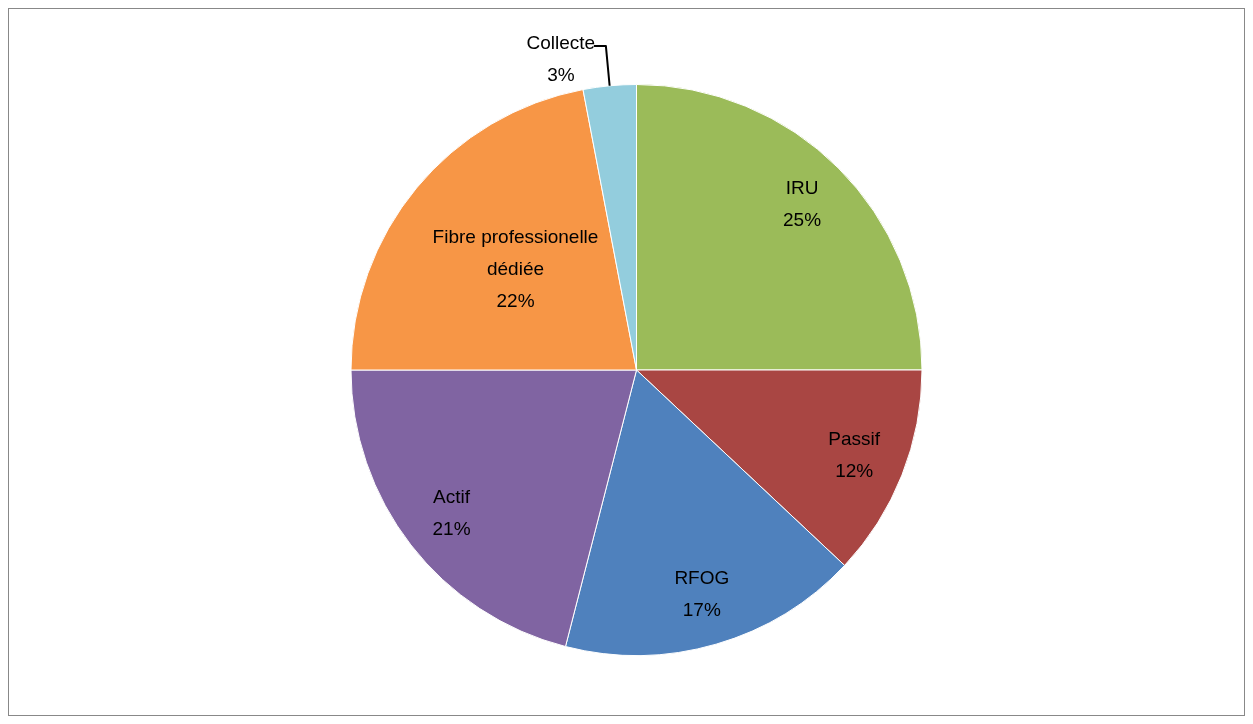 This screenshot has width=1253, height=724. What do you see at coordinates (702, 578) in the screenshot?
I see `slice-label: RFOG` at bounding box center [702, 578].